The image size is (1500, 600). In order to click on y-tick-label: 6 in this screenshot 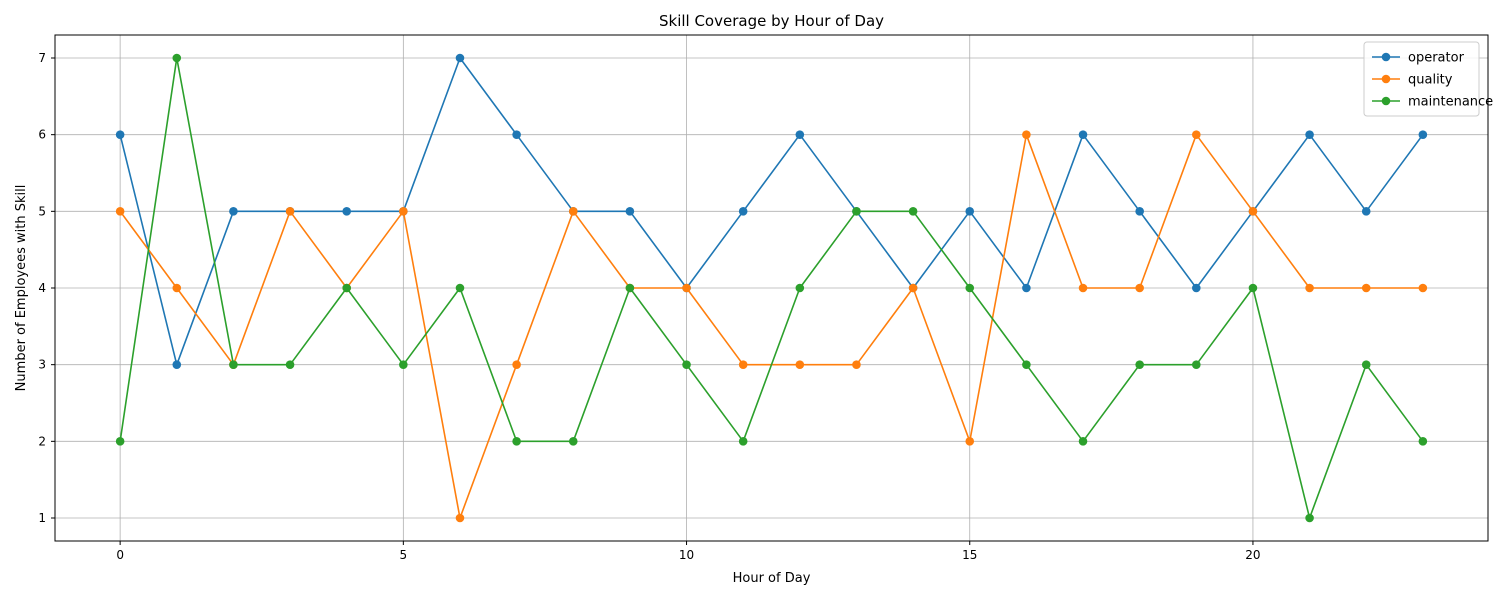, I will do `click(42, 135)`.